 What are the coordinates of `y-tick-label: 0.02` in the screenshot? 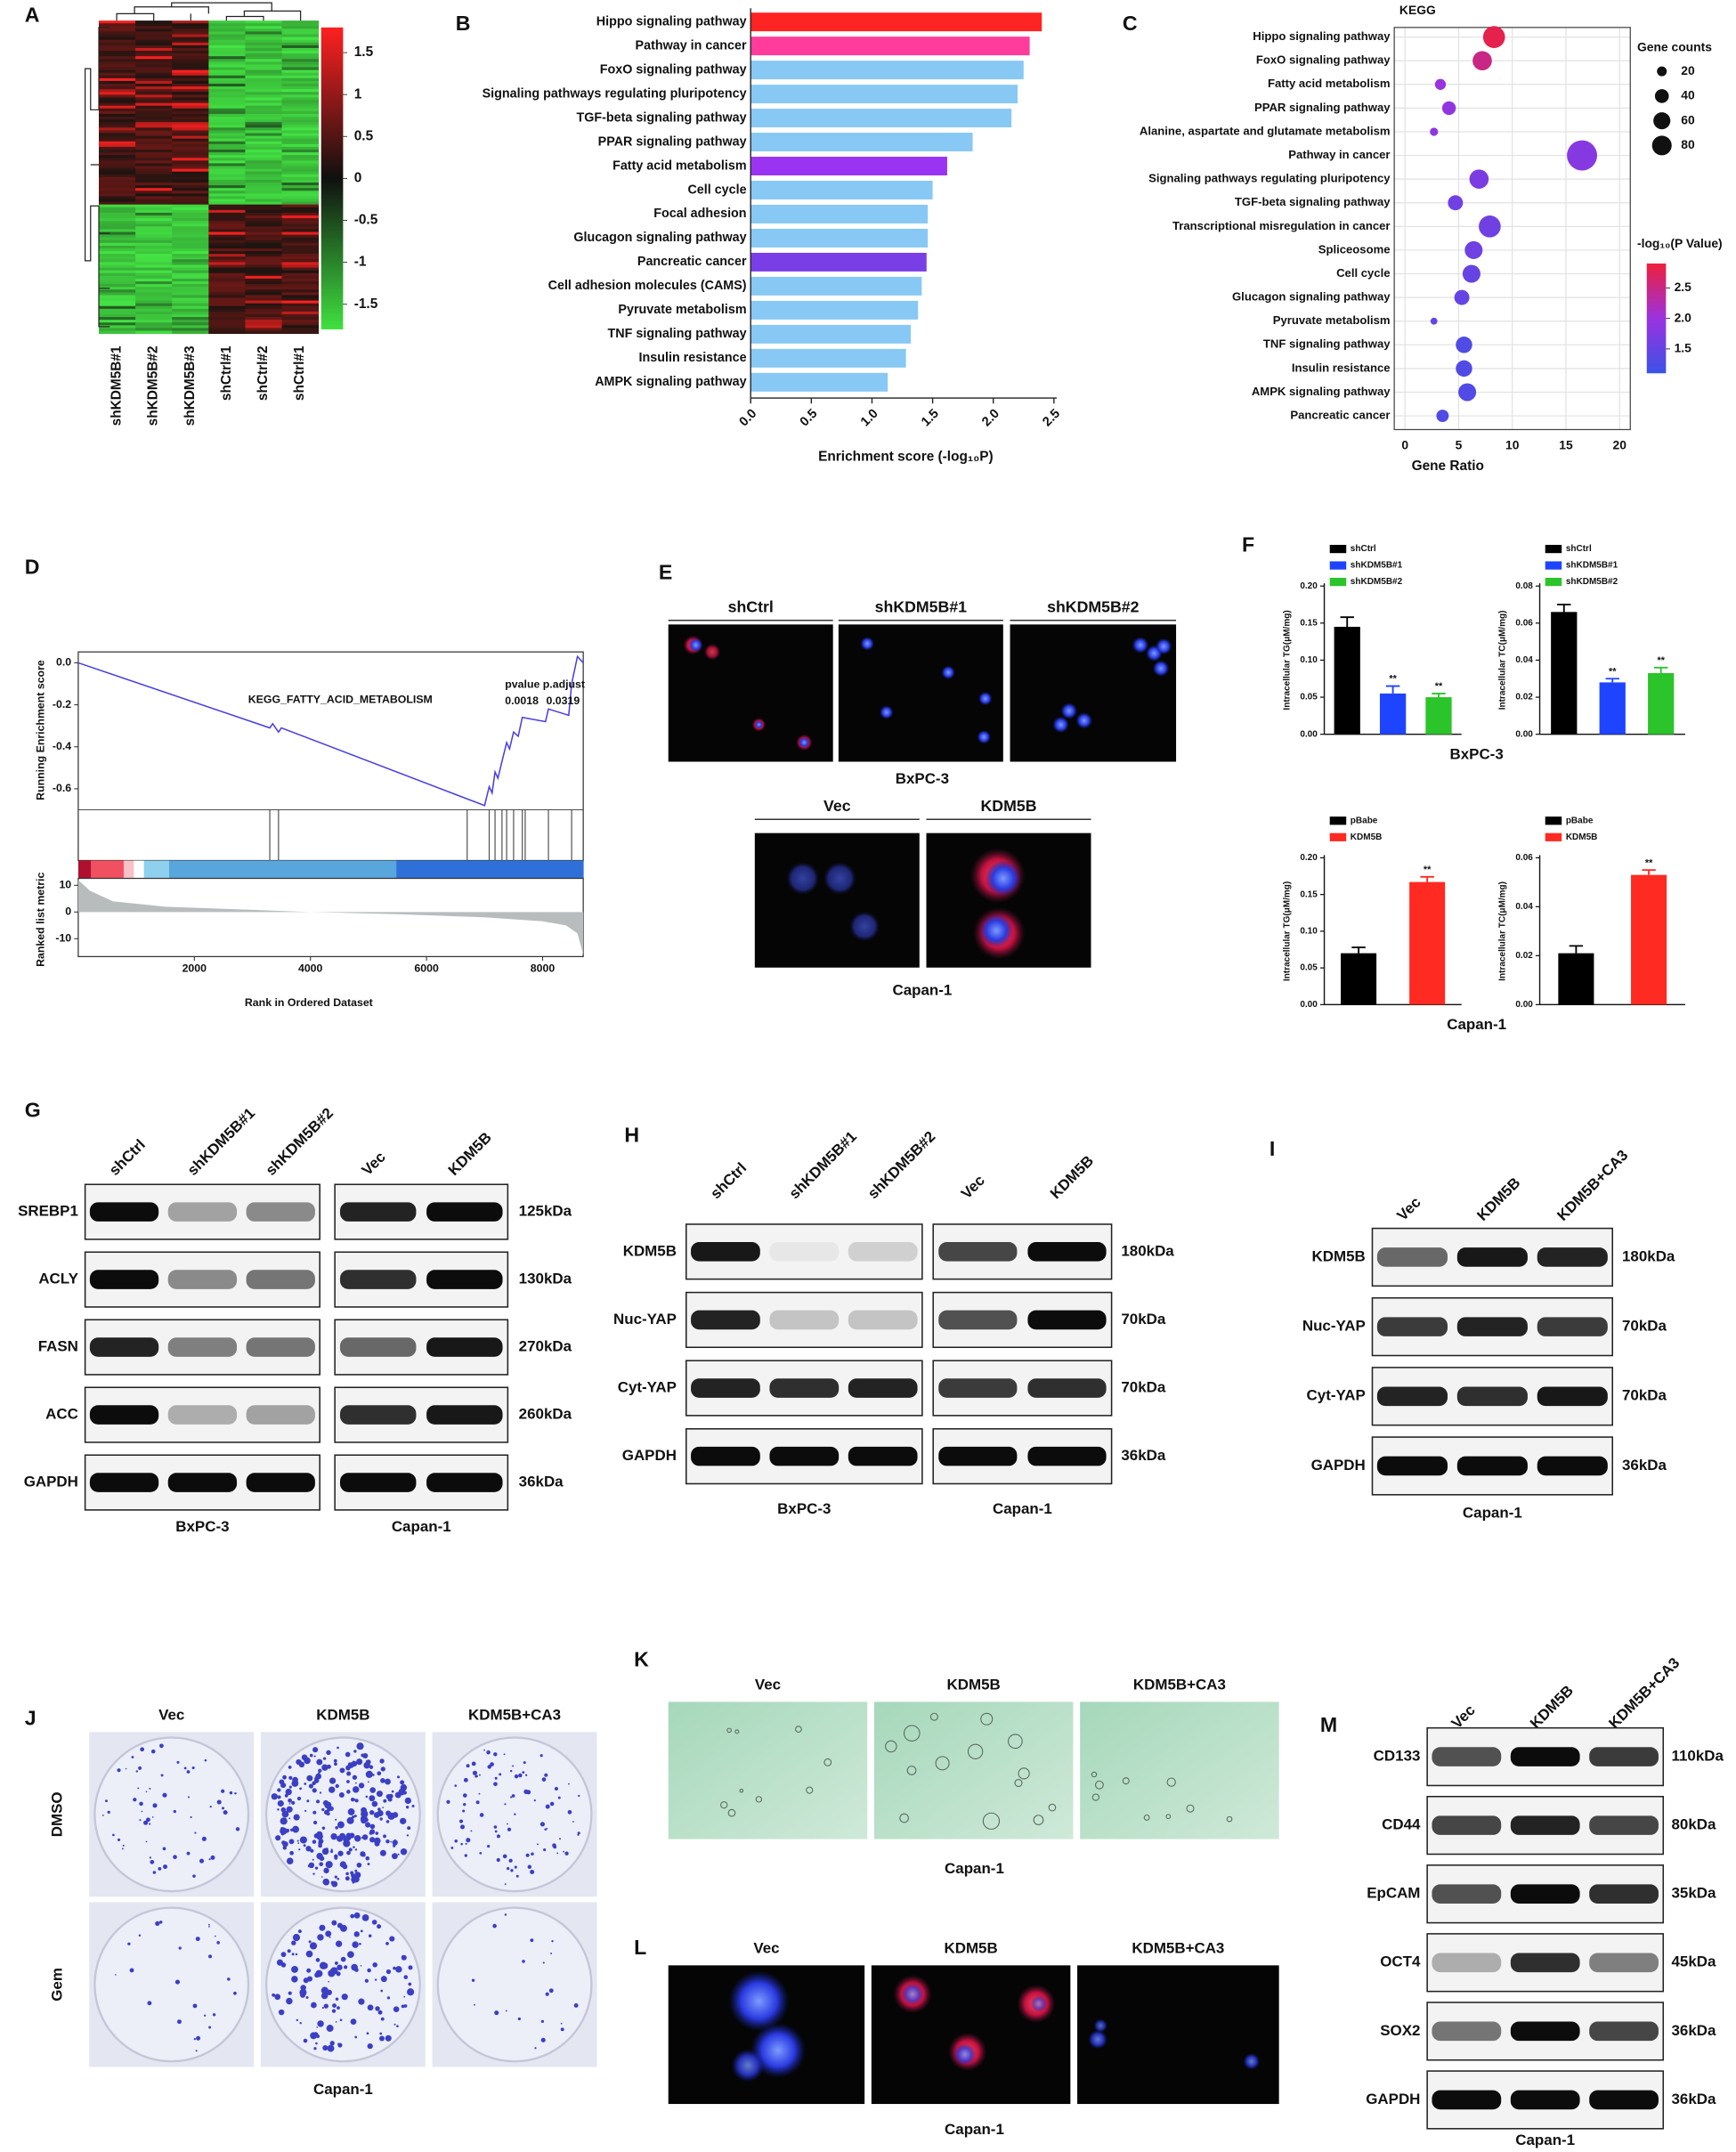 It's located at (1524, 956).